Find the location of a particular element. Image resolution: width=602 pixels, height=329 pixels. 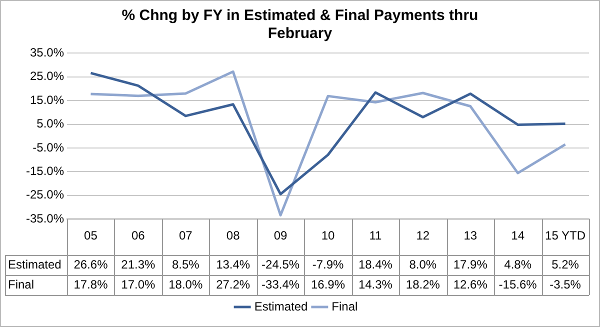

y-tick-label: -5.0% is located at coordinates (48, 147).